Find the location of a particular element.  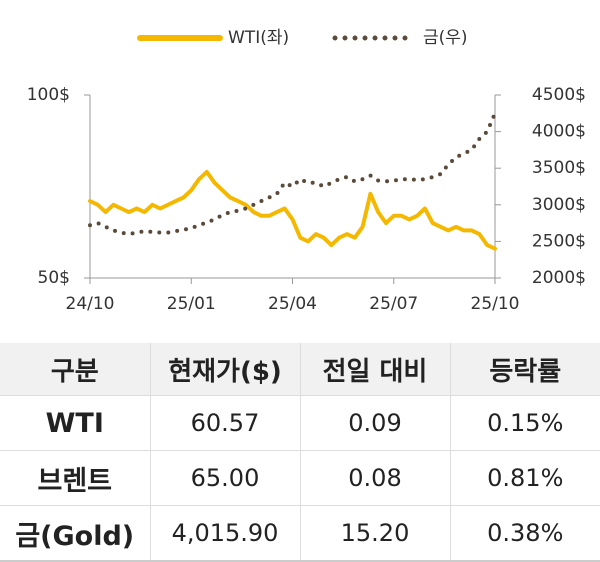

table-row: 구분 현재가($) 전일 대비 등락률 is located at coordinates (300, 369).